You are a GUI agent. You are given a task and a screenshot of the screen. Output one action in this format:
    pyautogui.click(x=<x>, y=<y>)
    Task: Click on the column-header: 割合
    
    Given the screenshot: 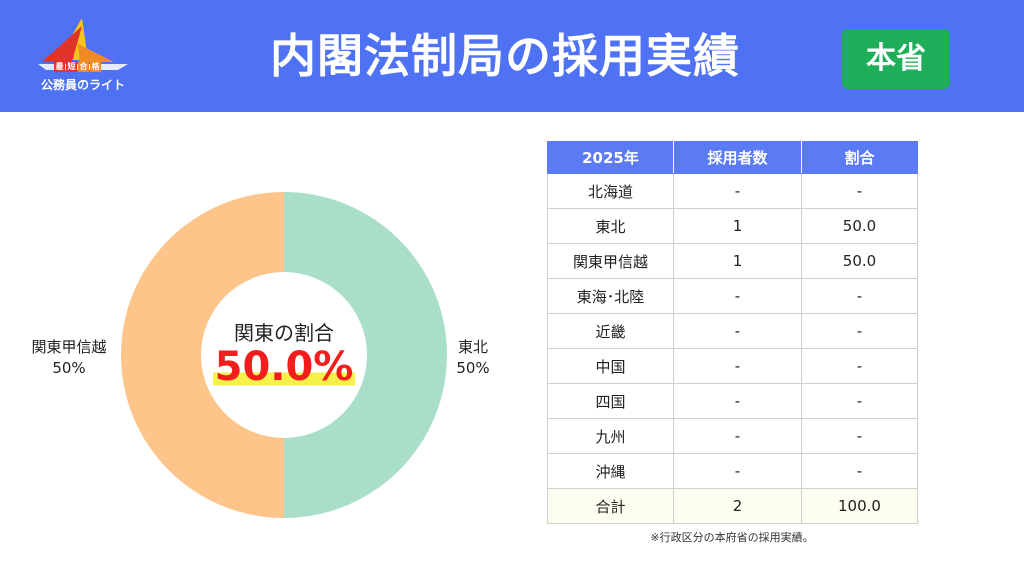 What is the action you would take?
    pyautogui.click(x=859, y=157)
    